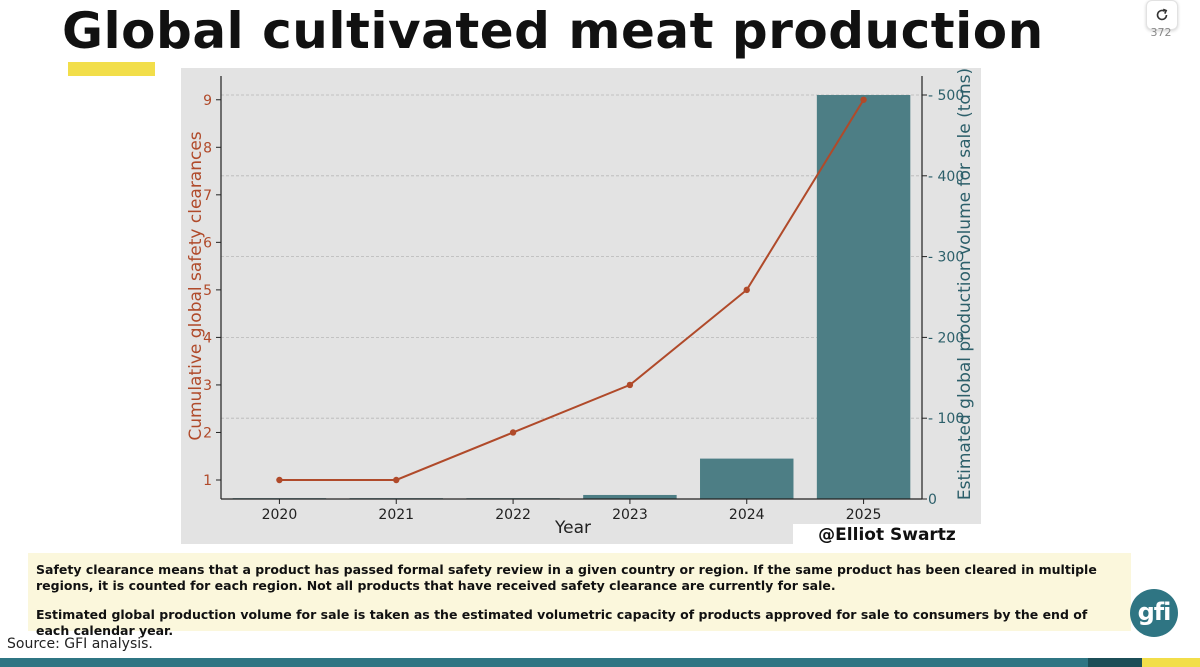  Describe the element at coordinates (207, 243) in the screenshot. I see `left-tick-label: 6` at that location.